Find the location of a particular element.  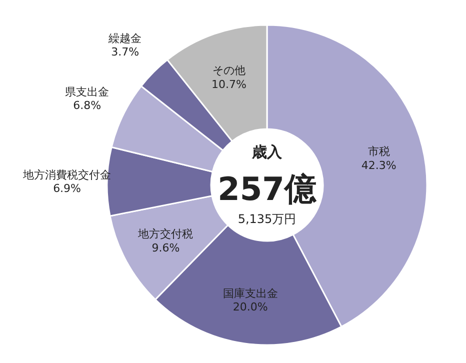

data-label: 6.8% is located at coordinates (87, 105).